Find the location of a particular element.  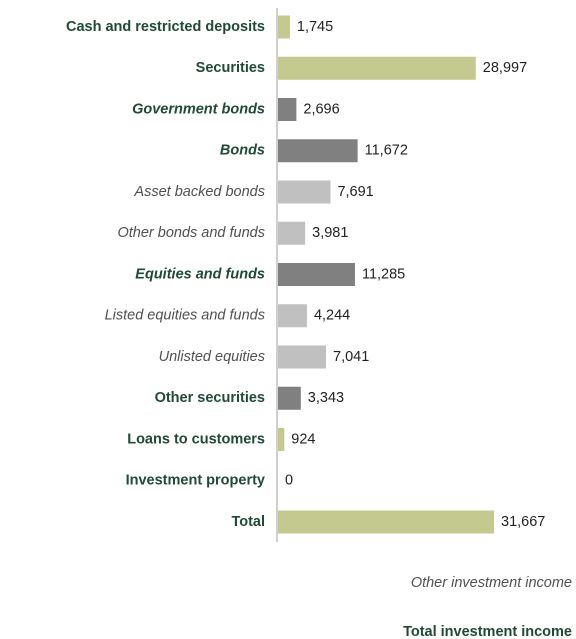

category-label: Cash and restricted deposits is located at coordinates (165, 27).